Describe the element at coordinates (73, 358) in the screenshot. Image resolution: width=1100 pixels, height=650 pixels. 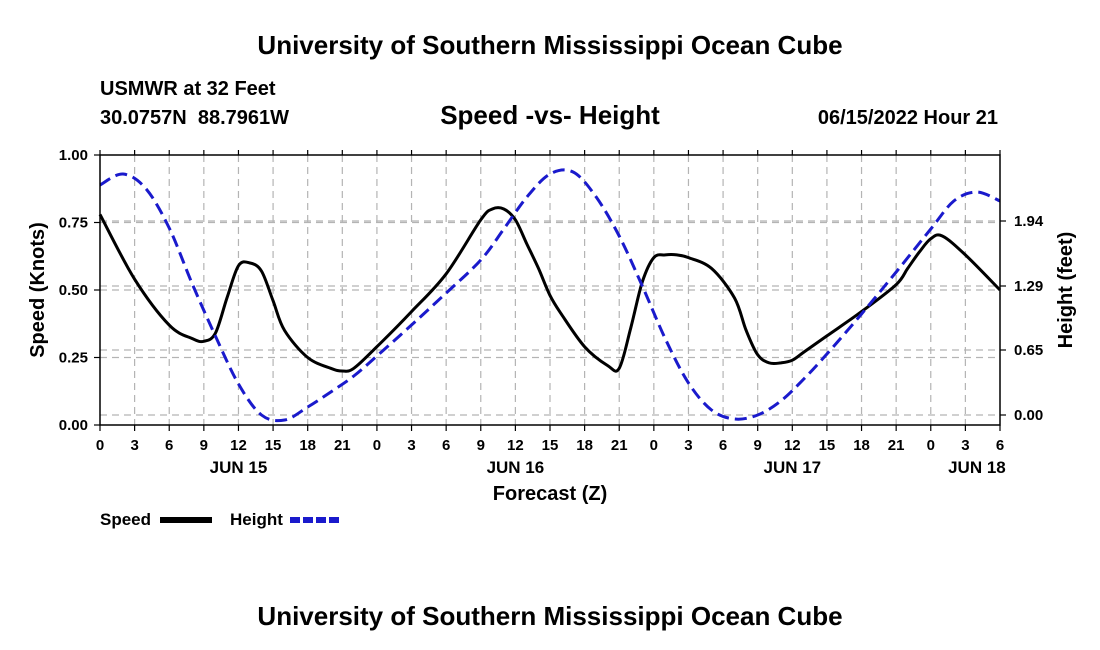
I see `y-left-tick-label: 0.25` at that location.